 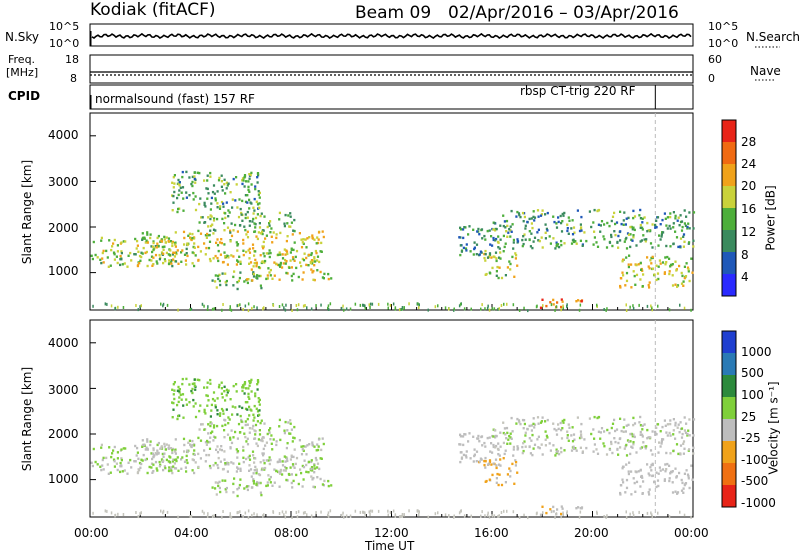 I want to click on xtick-2000: 20:00, so click(x=591, y=533).